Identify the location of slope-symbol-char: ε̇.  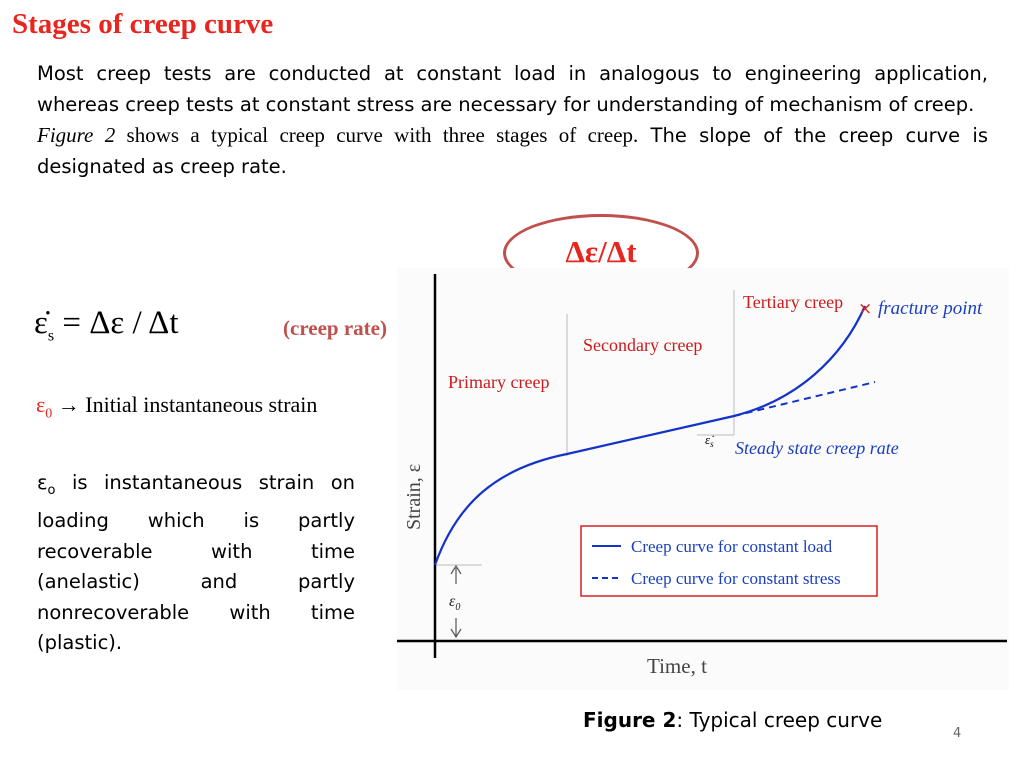
(709, 439).